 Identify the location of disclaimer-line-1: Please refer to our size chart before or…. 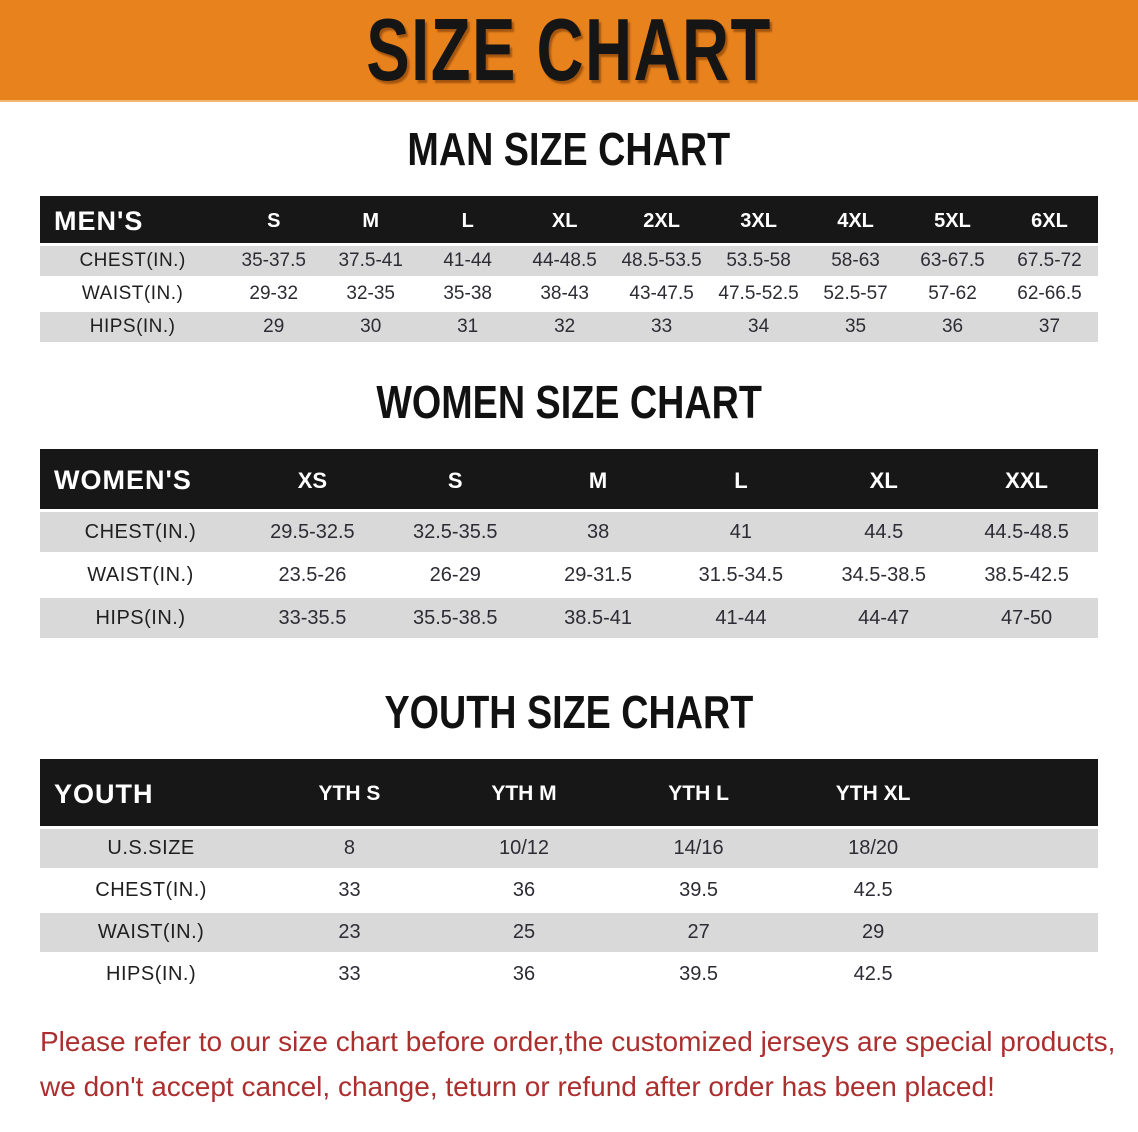
(578, 1041).